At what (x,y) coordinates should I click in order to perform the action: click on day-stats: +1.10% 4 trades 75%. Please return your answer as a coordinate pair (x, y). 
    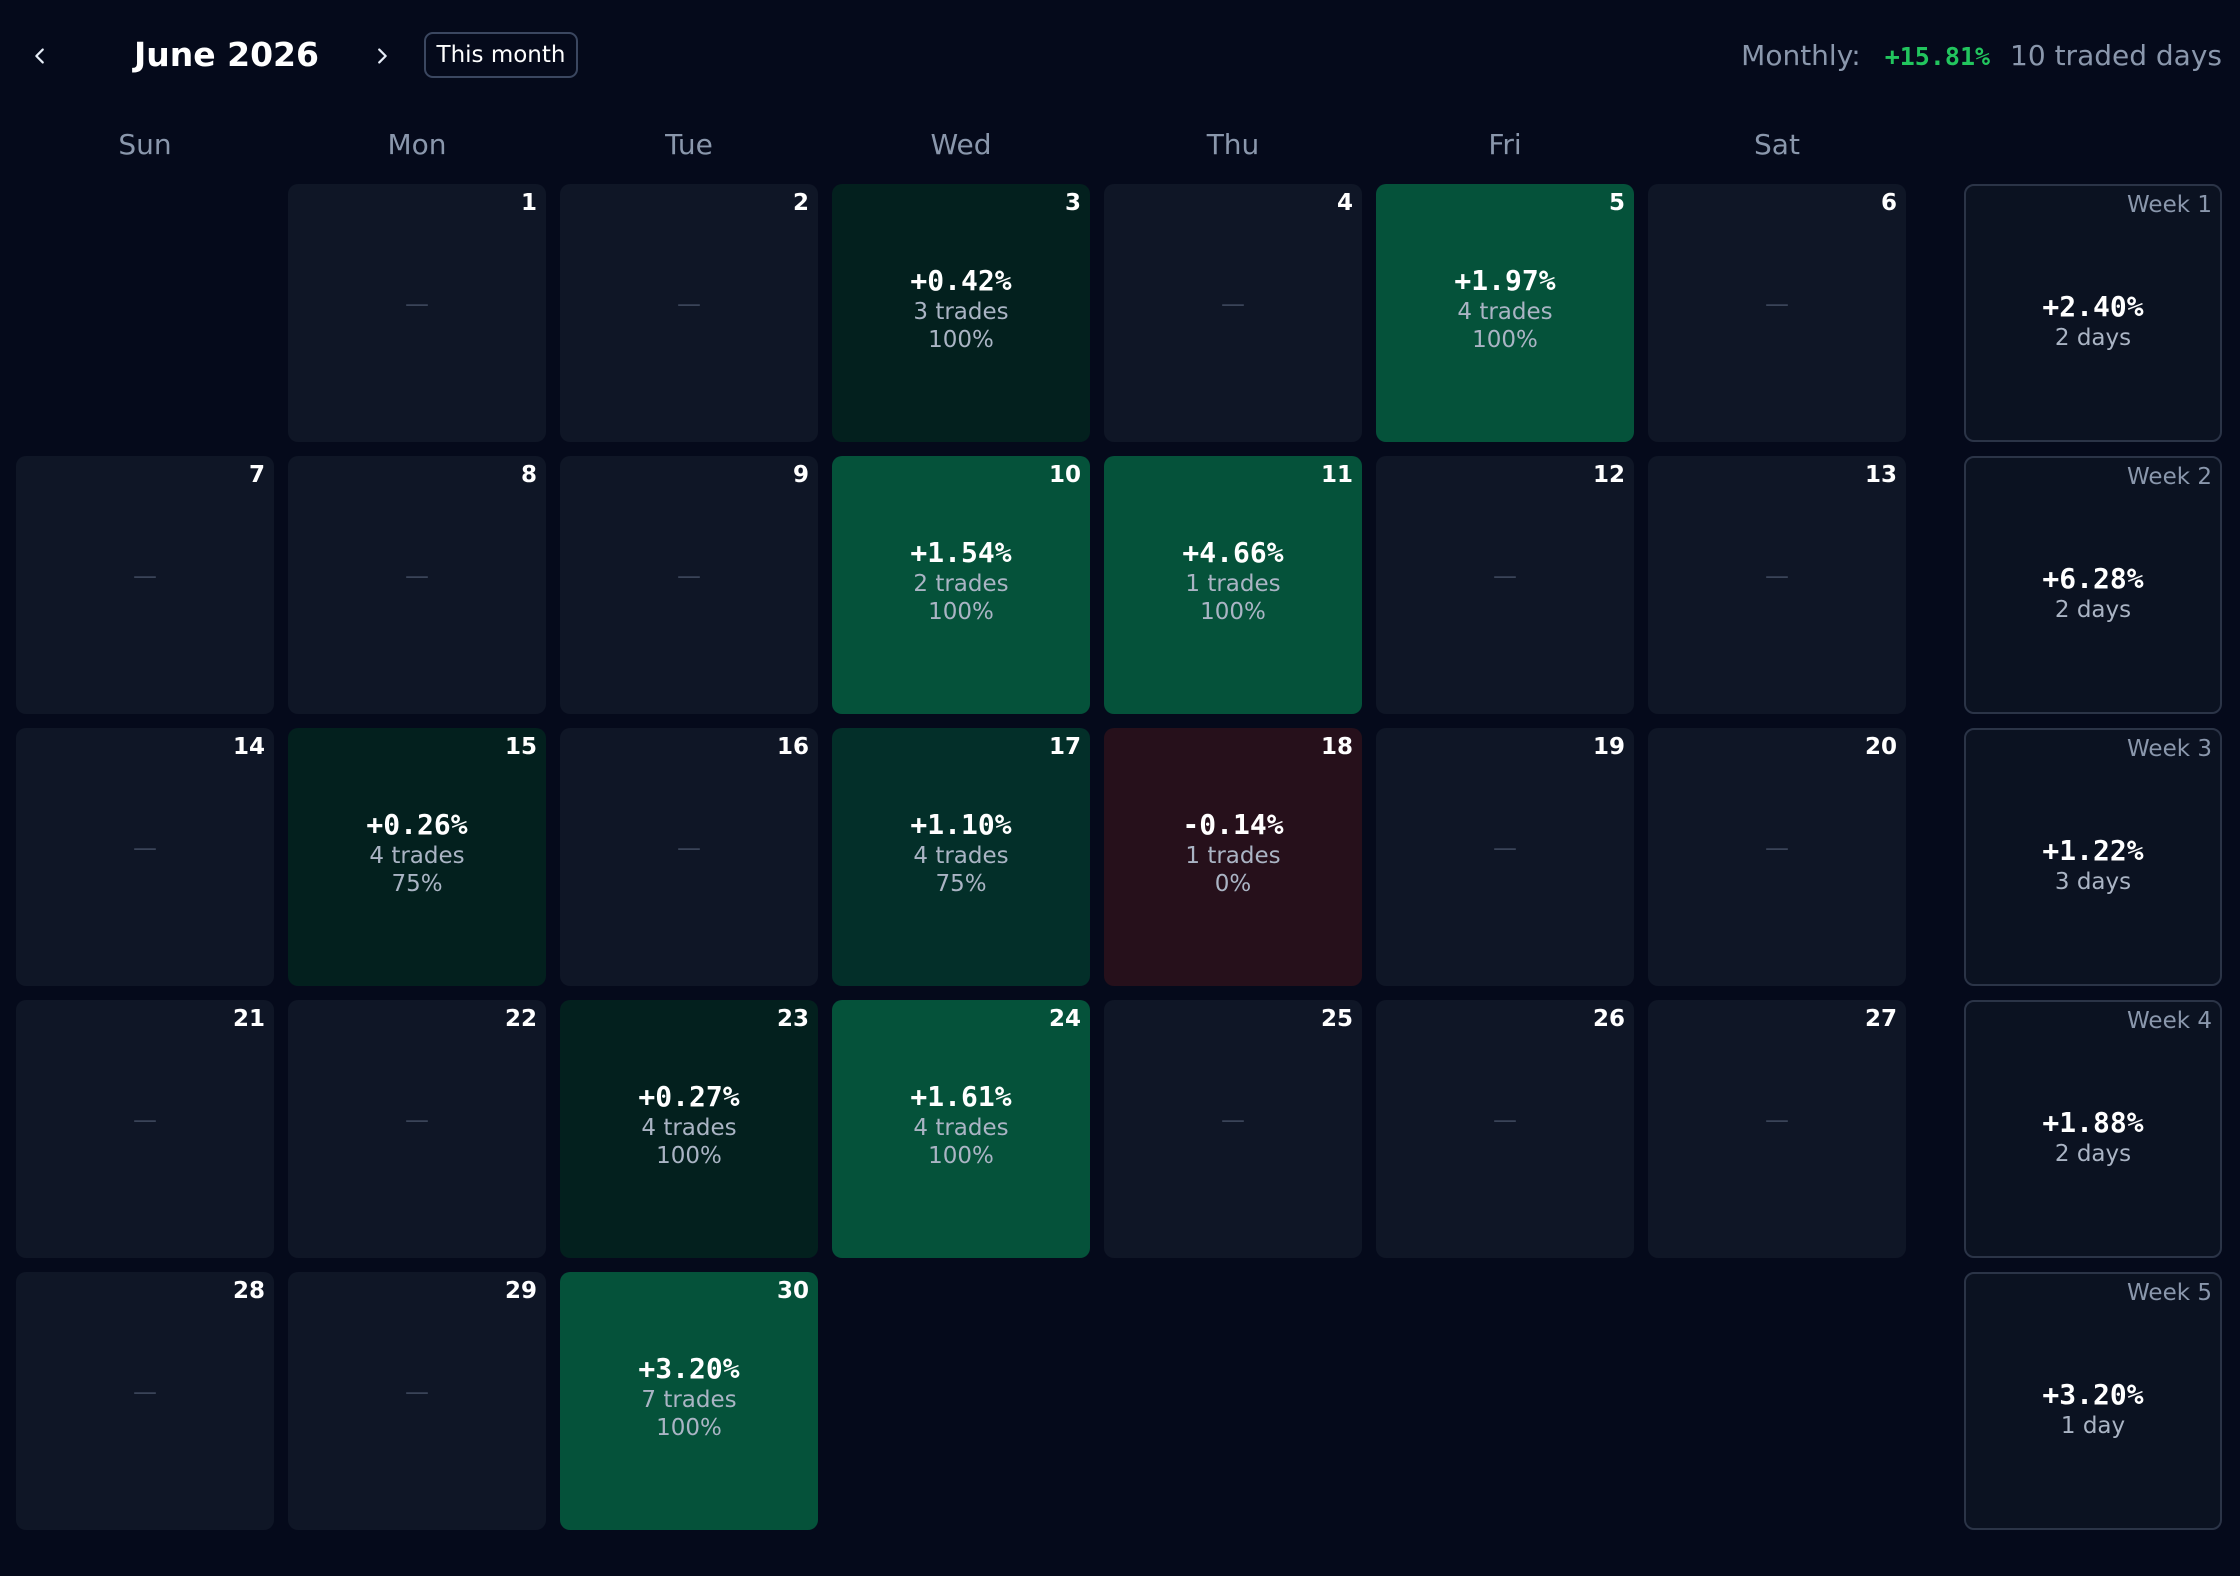
    Looking at the image, I should click on (961, 853).